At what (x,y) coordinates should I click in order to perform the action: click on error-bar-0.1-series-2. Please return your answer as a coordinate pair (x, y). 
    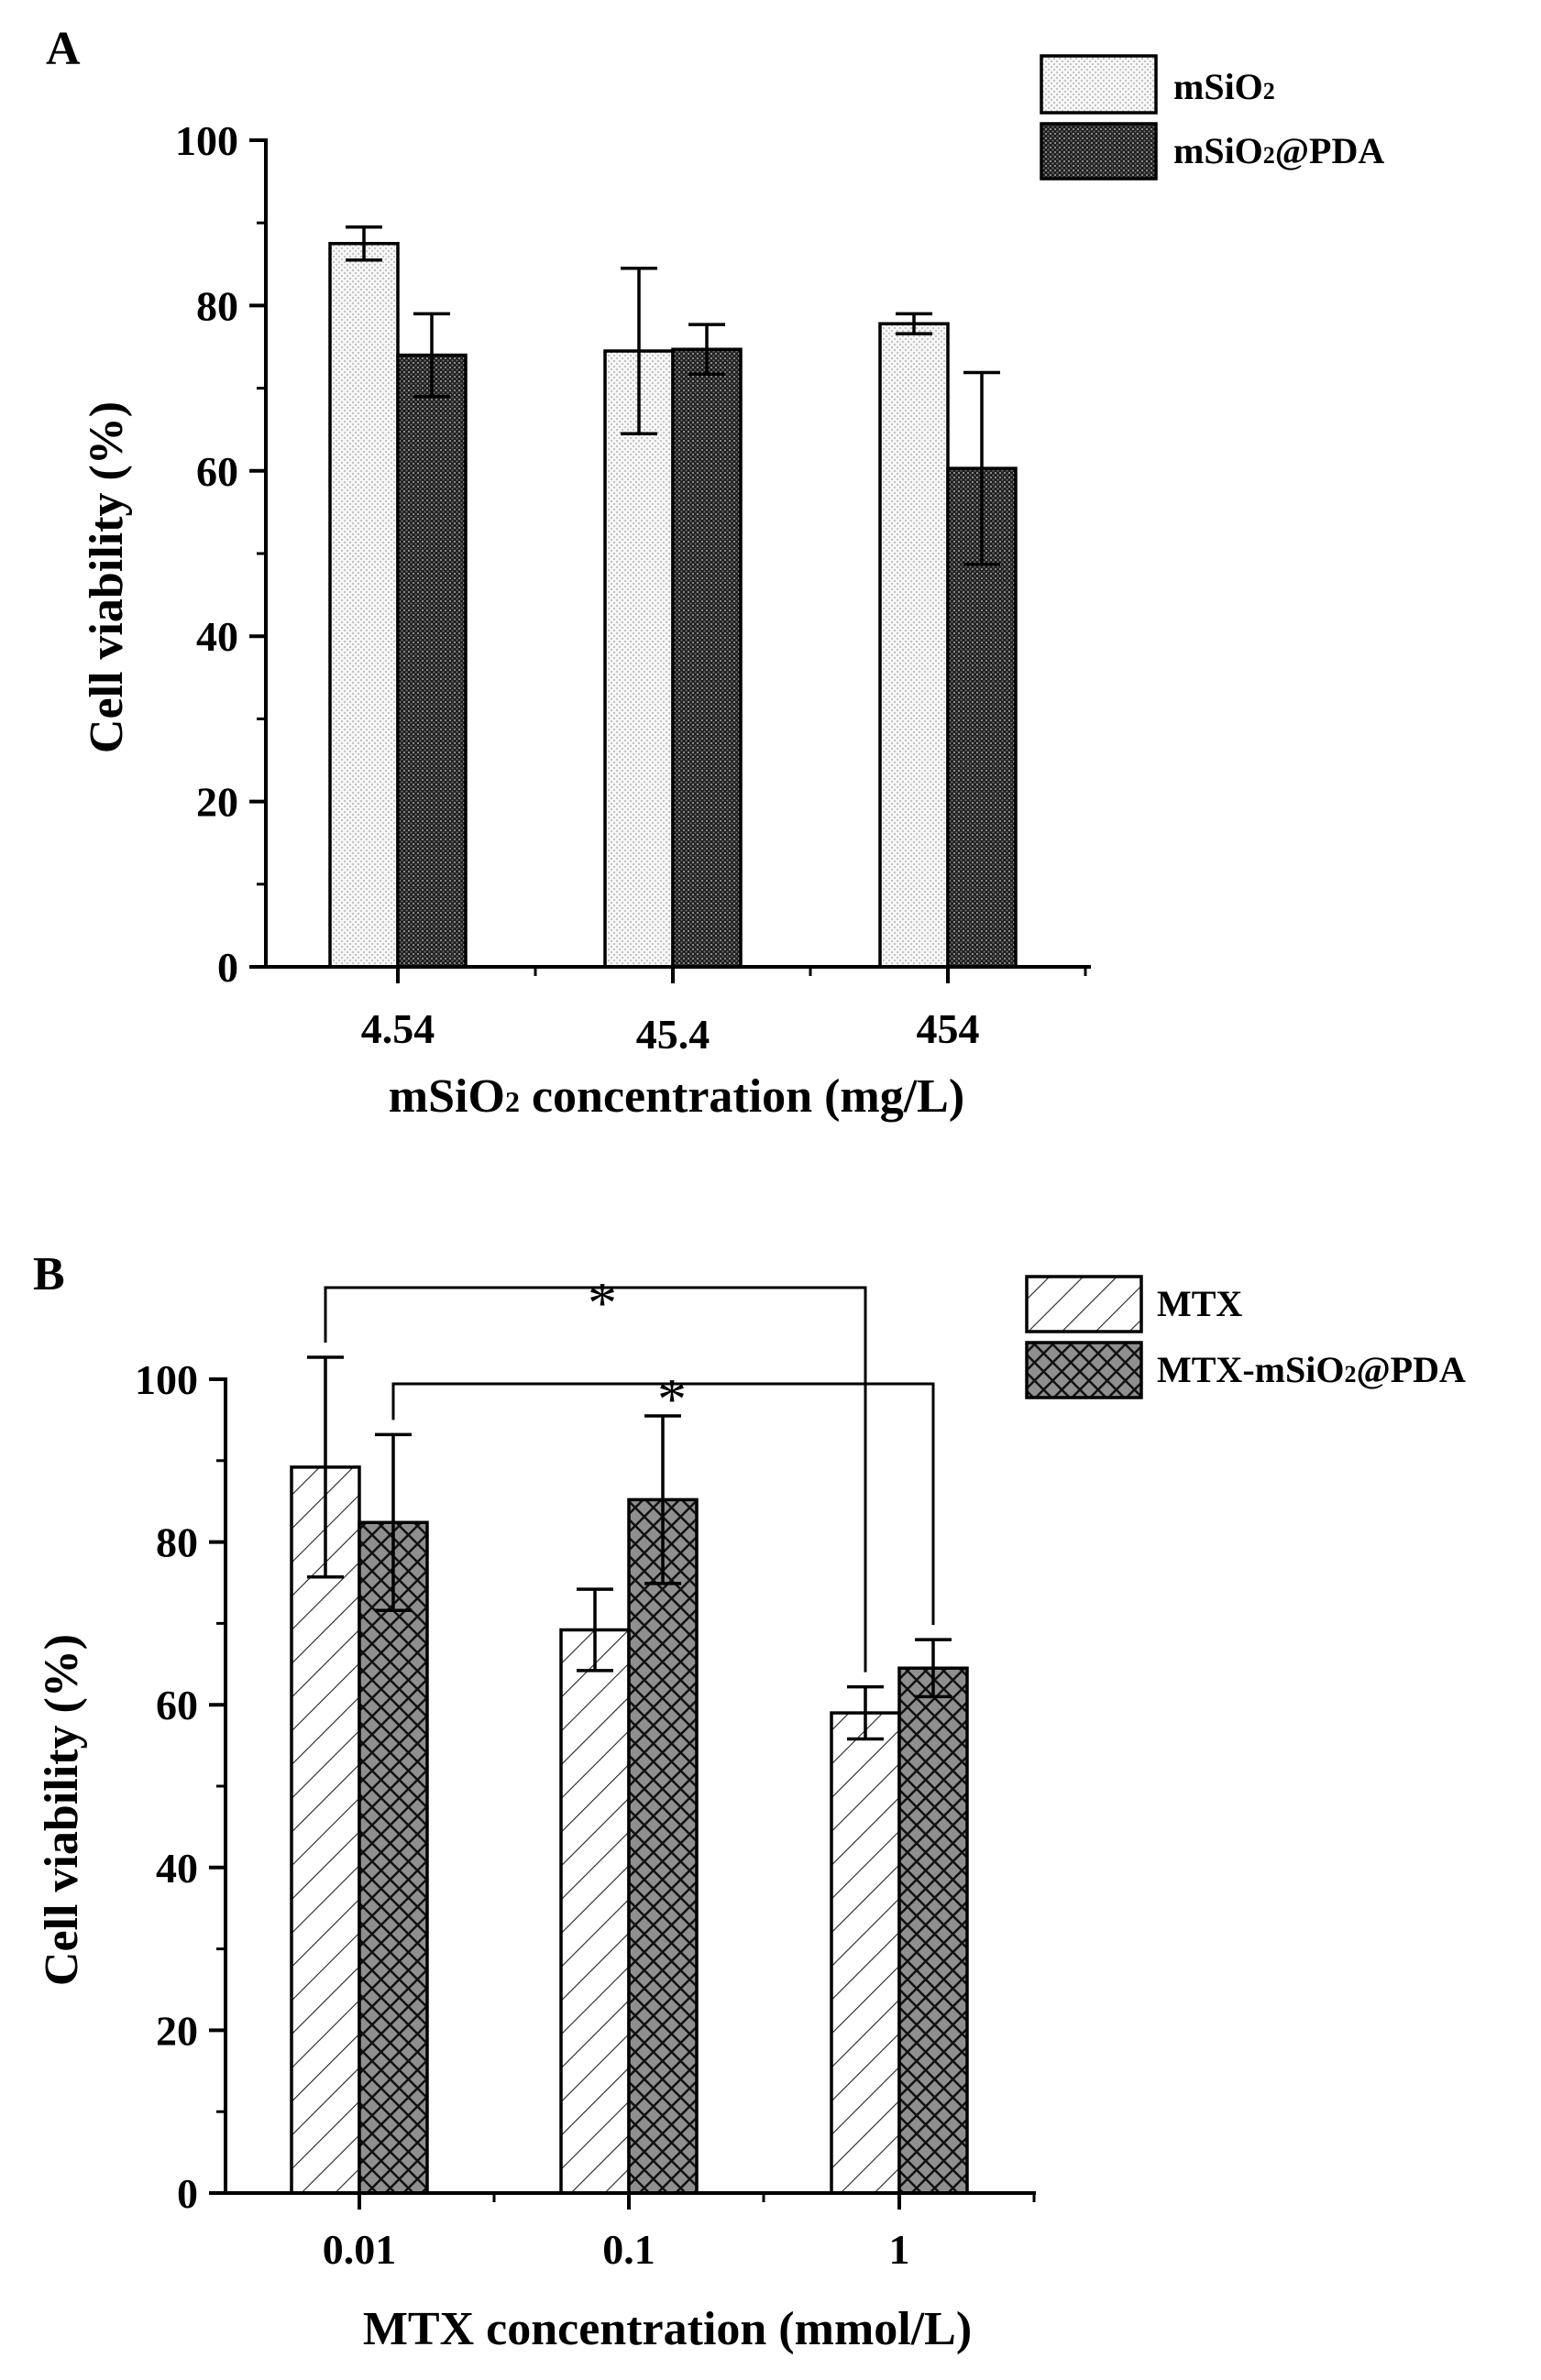
    Looking at the image, I should click on (662, 1499).